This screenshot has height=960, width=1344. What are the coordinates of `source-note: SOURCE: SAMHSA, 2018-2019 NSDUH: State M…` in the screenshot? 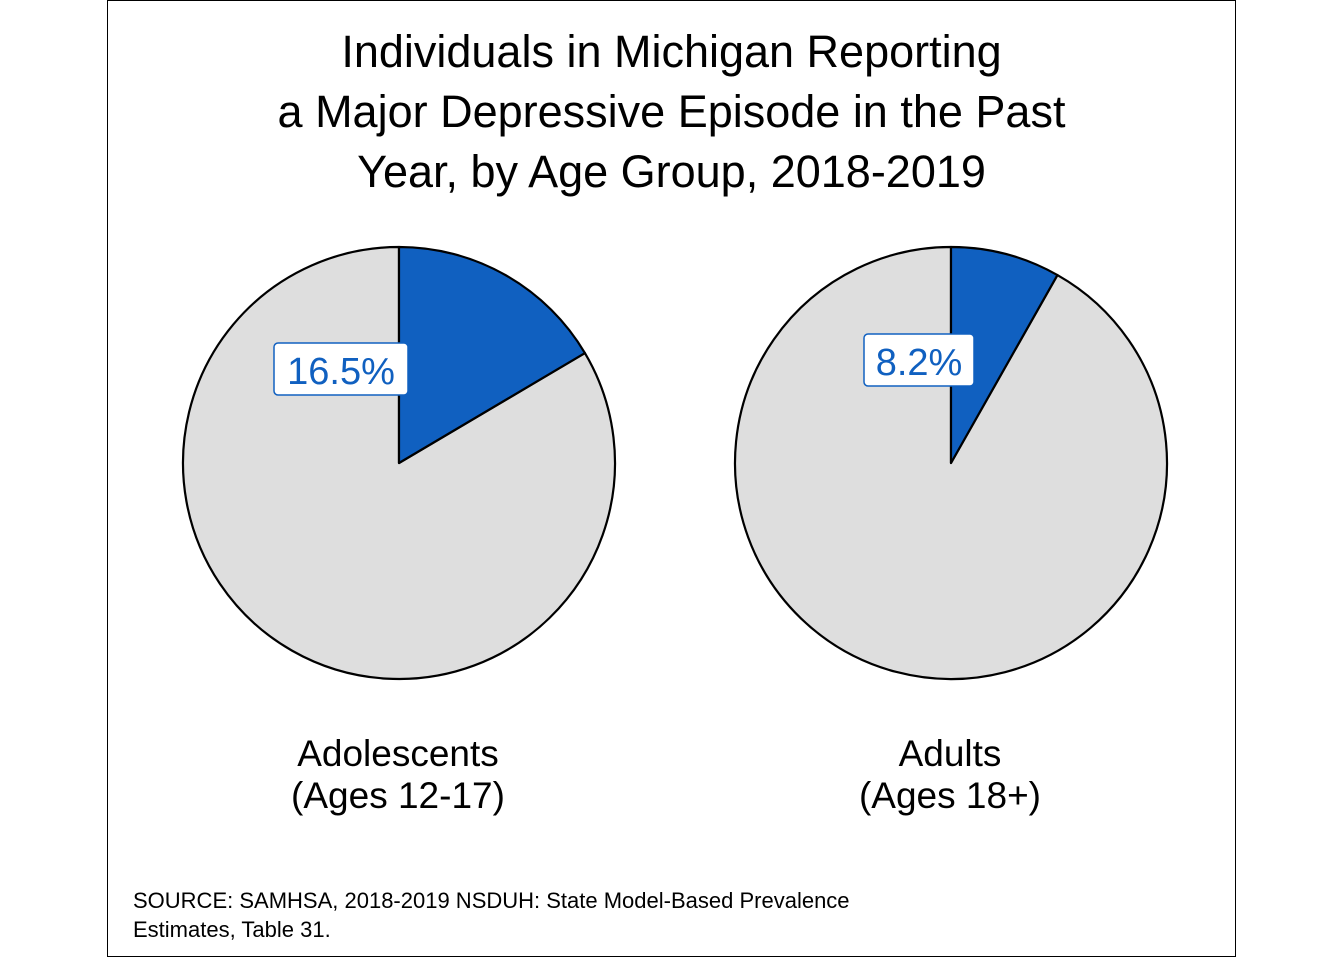 It's located at (583, 915).